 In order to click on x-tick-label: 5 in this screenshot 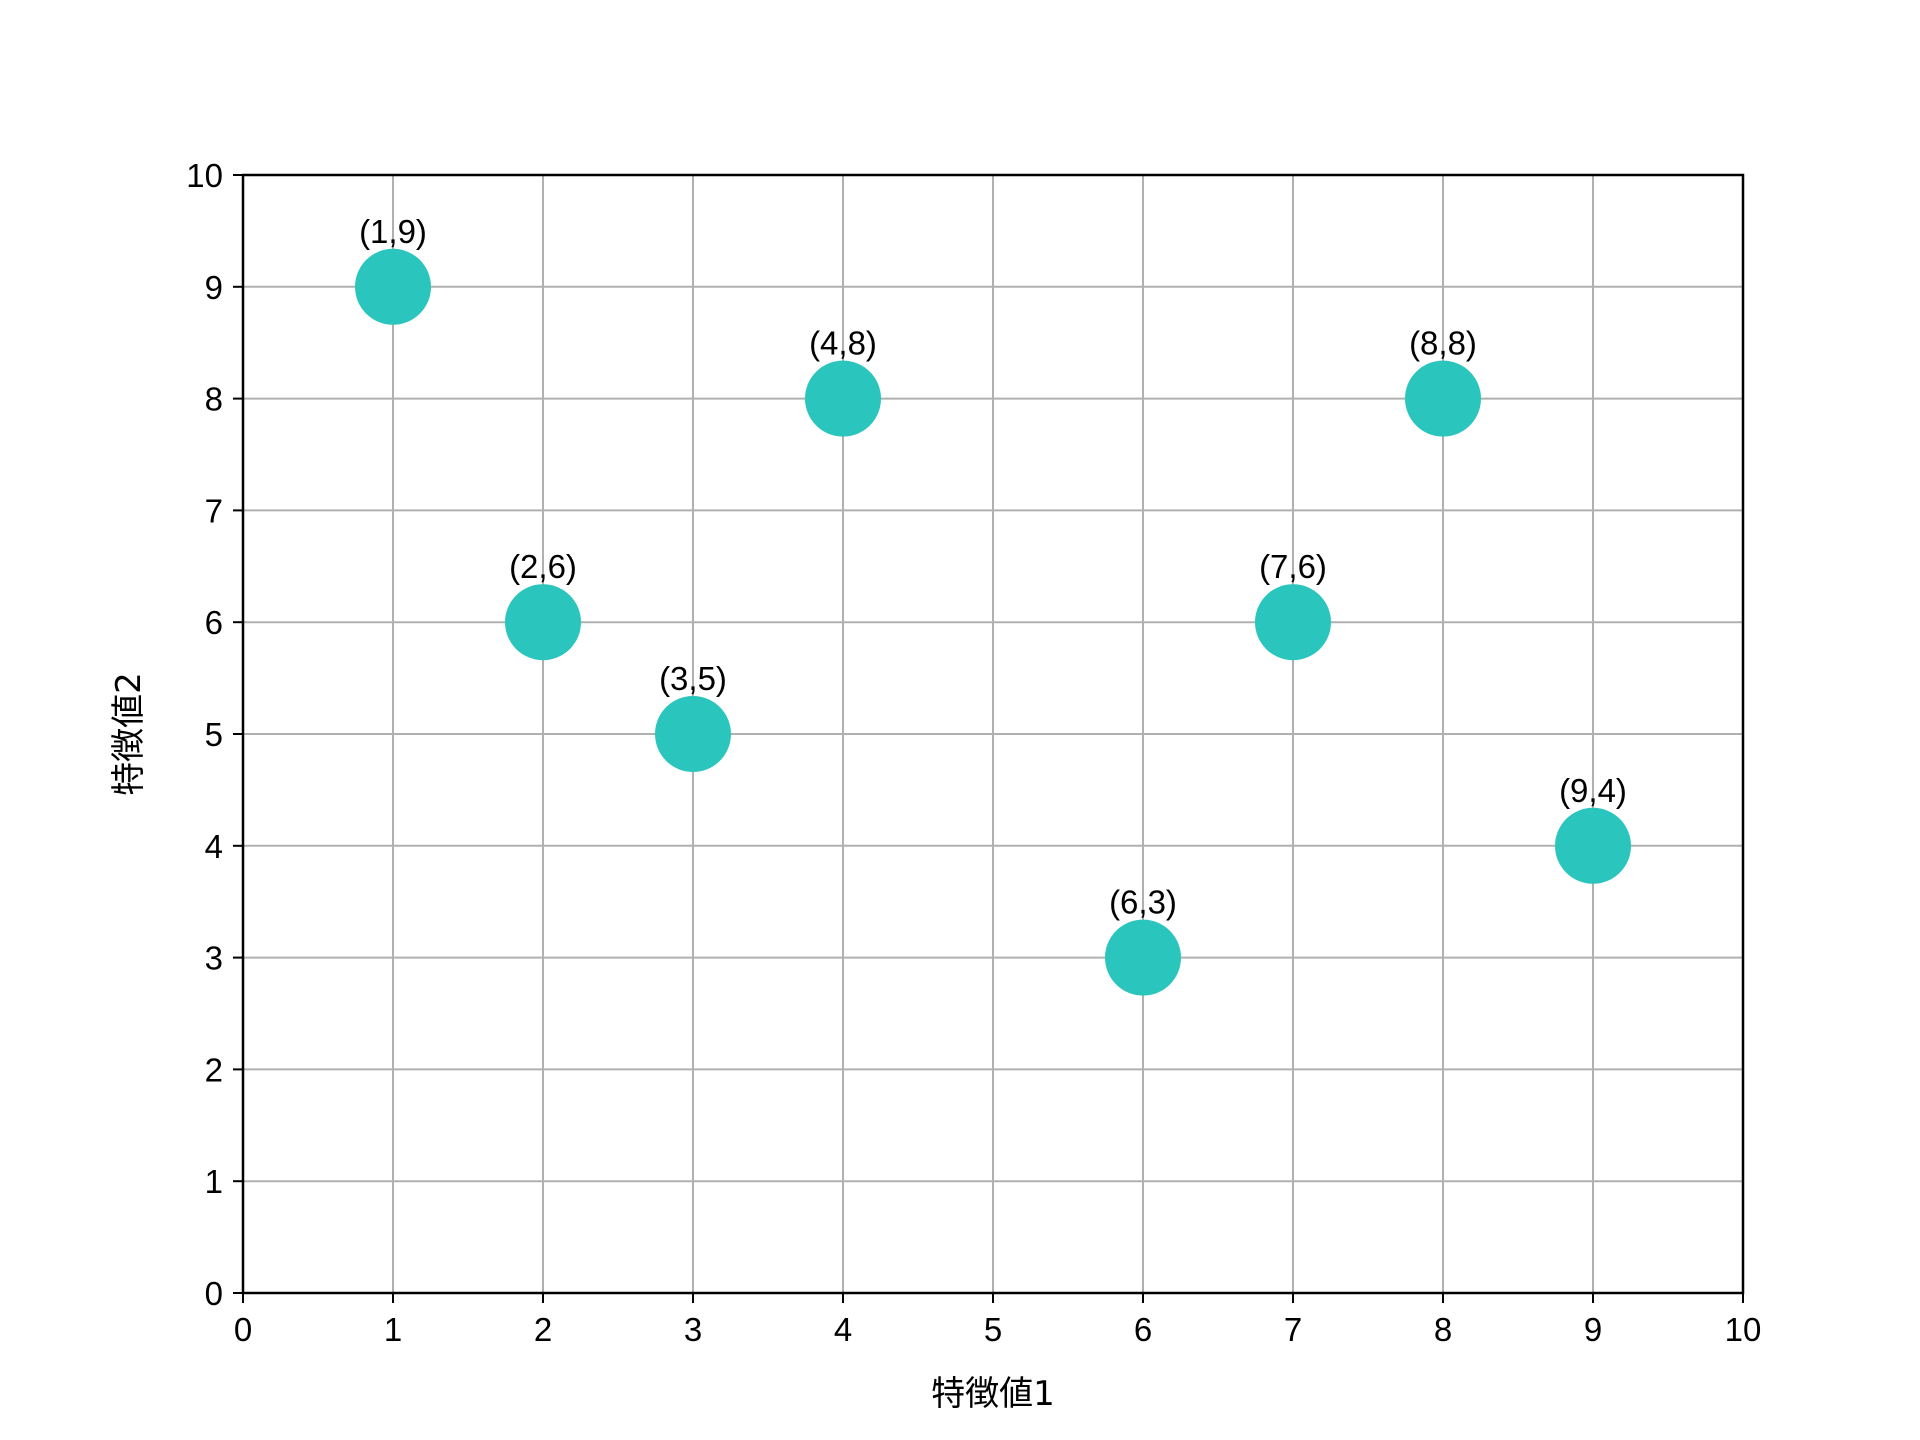, I will do `click(993, 1329)`.